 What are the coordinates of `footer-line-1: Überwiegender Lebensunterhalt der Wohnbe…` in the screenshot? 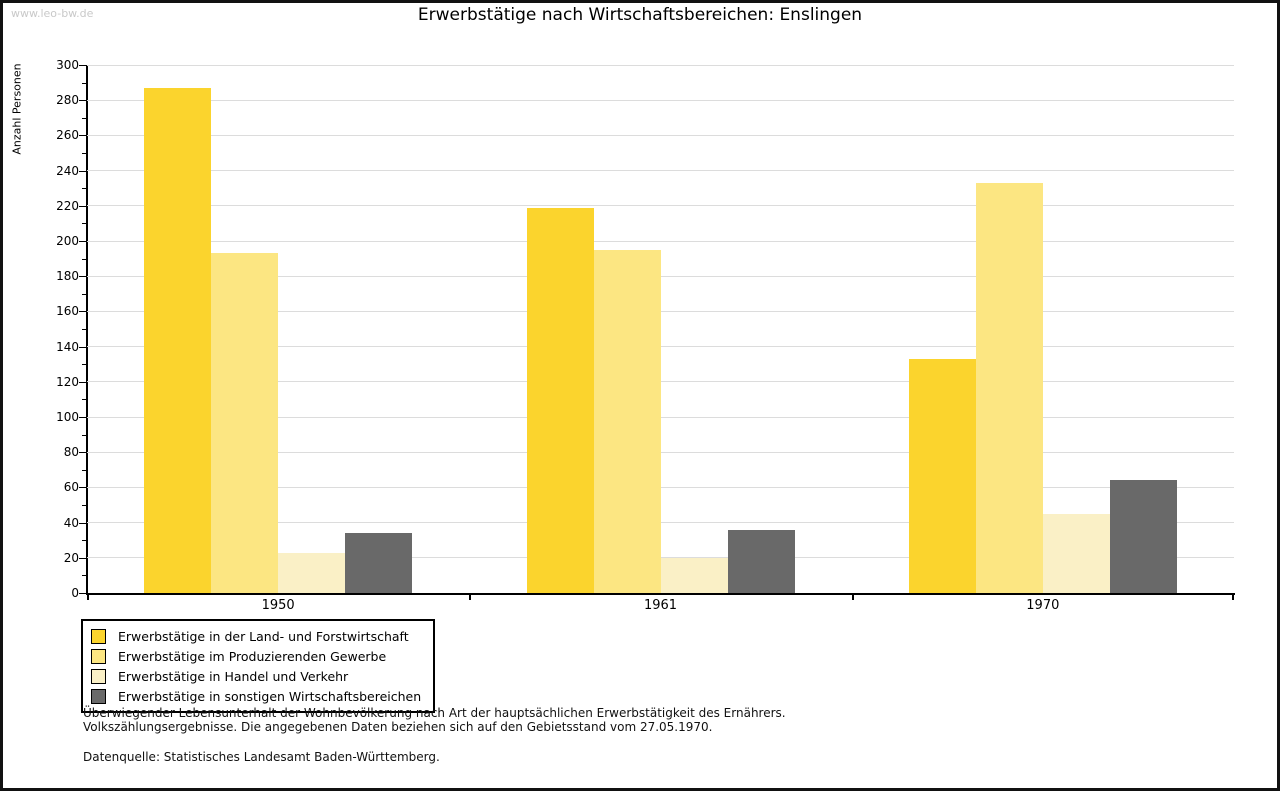 It's located at (434, 713).